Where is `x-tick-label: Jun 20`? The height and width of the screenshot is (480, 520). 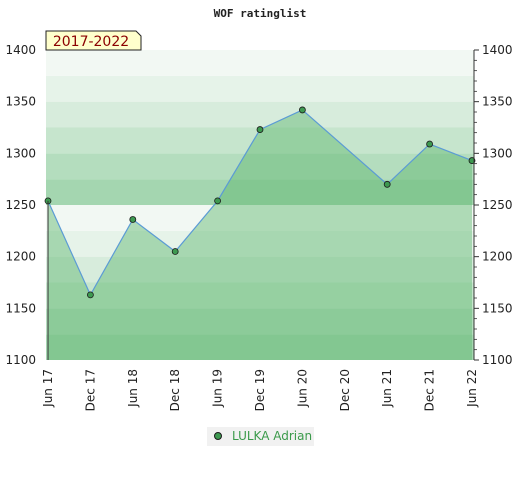 x-tick-label: Jun 20 is located at coordinates (302, 388).